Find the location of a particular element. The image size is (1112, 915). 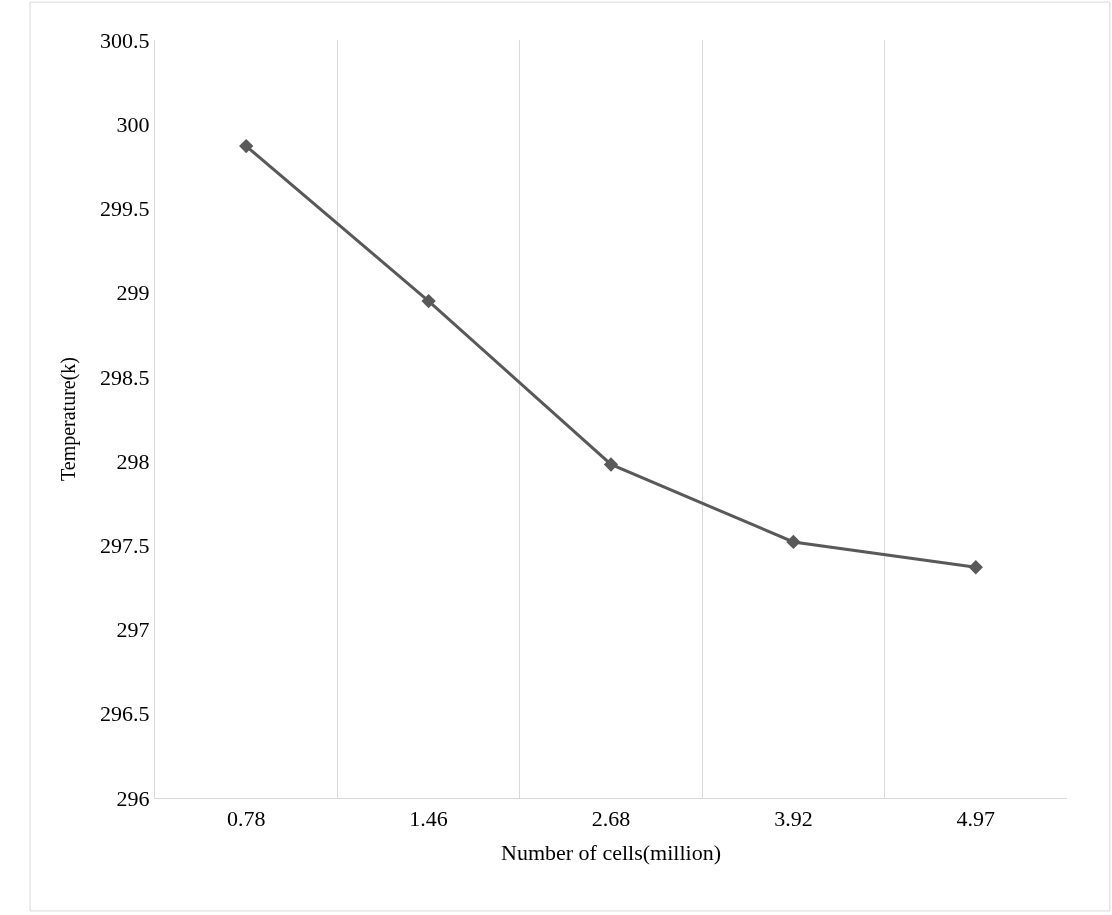

y-tick-label: 296.5 is located at coordinates (124, 714).